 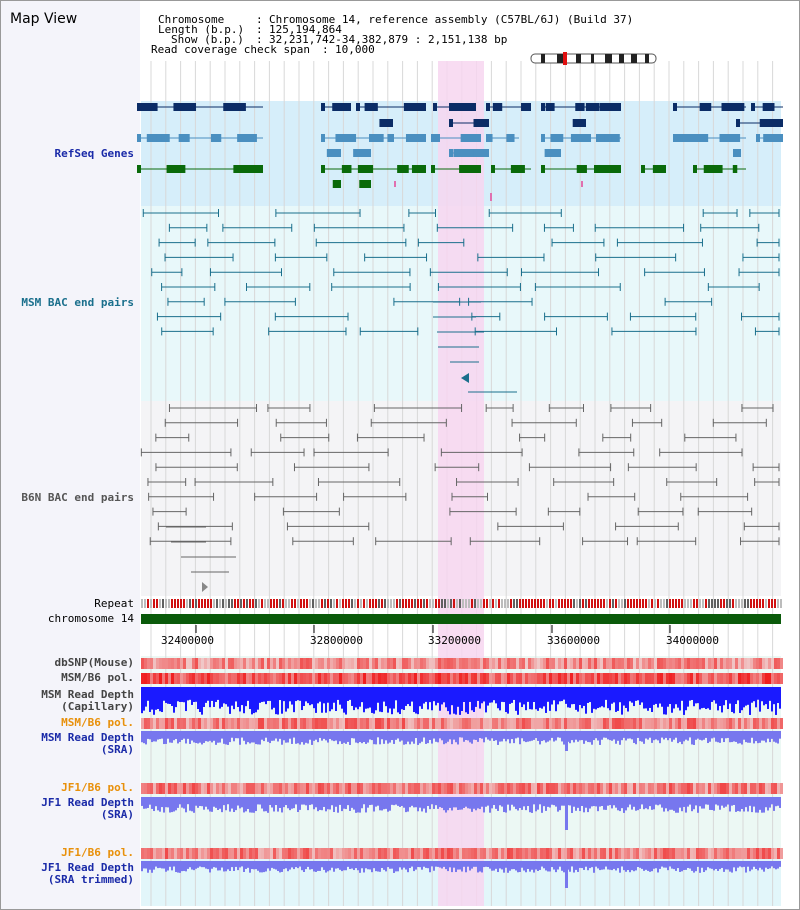 What do you see at coordinates (97, 677) in the screenshot?
I see `track-label-msm-b6-pol: MSM/B6 pol.` at bounding box center [97, 677].